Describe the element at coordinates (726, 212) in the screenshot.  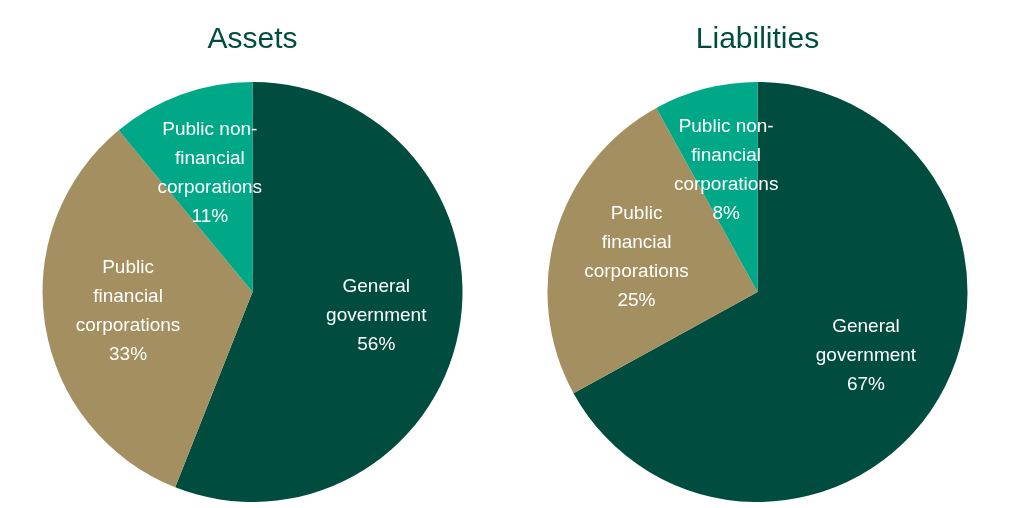
I see `data-label: 8%` at that location.